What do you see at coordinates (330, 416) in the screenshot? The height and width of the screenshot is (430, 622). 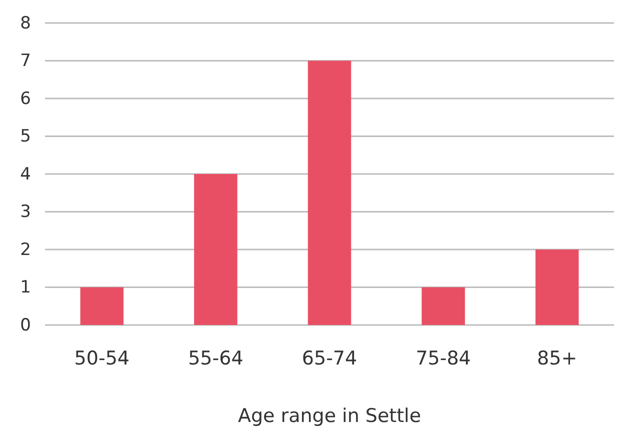 I see `x-axis-title: Age range in Settle` at bounding box center [330, 416].